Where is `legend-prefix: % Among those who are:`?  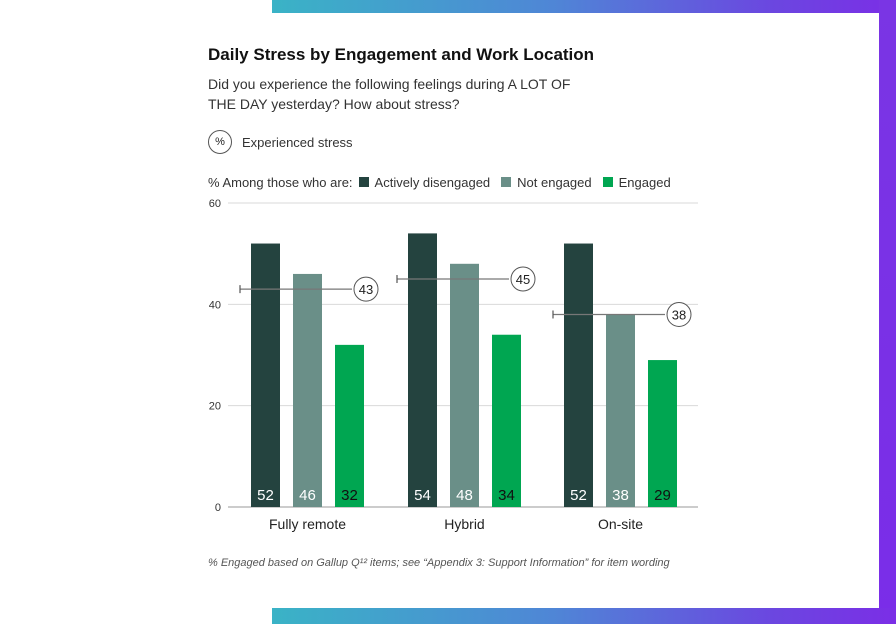
legend-prefix: % Among those who are: is located at coordinates (280, 182).